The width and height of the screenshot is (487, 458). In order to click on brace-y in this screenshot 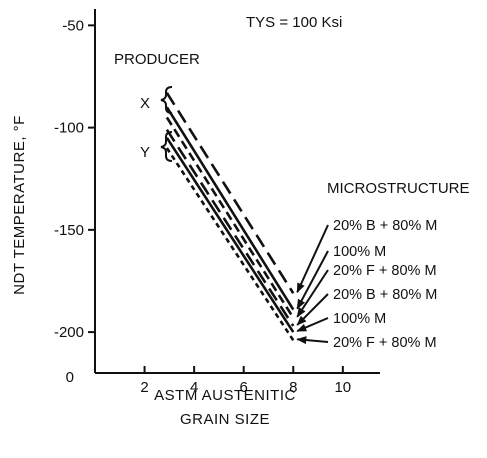, I will do `click(166, 146)`.